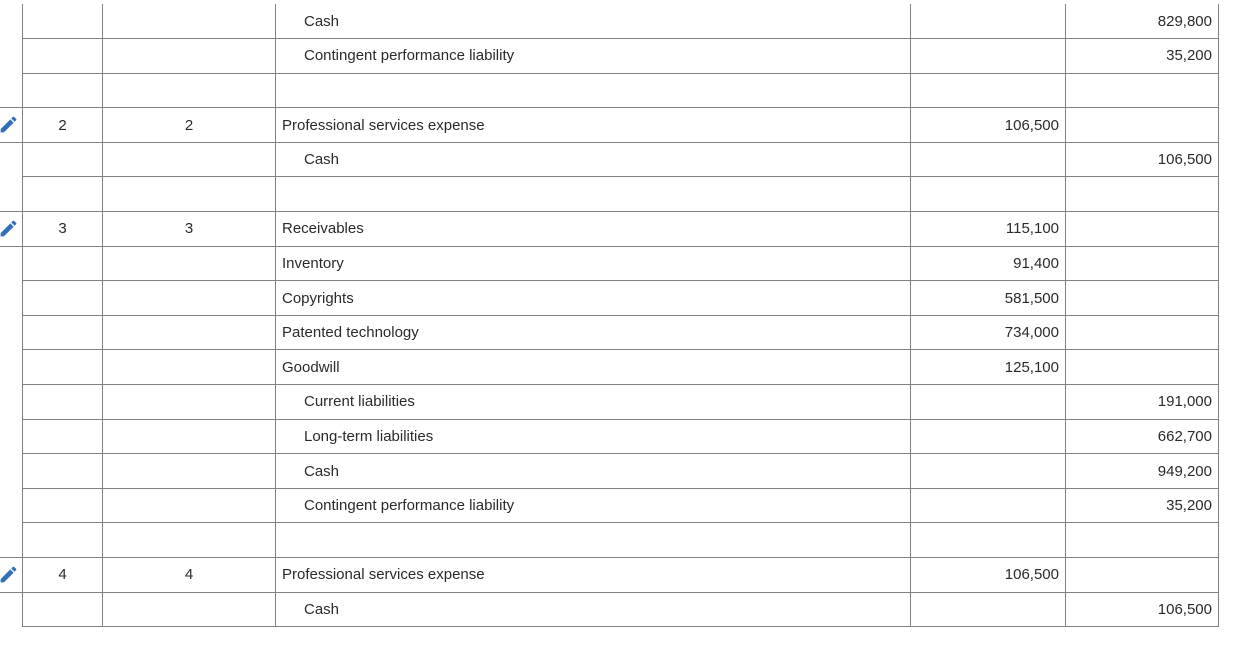 The width and height of the screenshot is (1251, 648). I want to click on credit-cell: 829,800, so click(1142, 22).